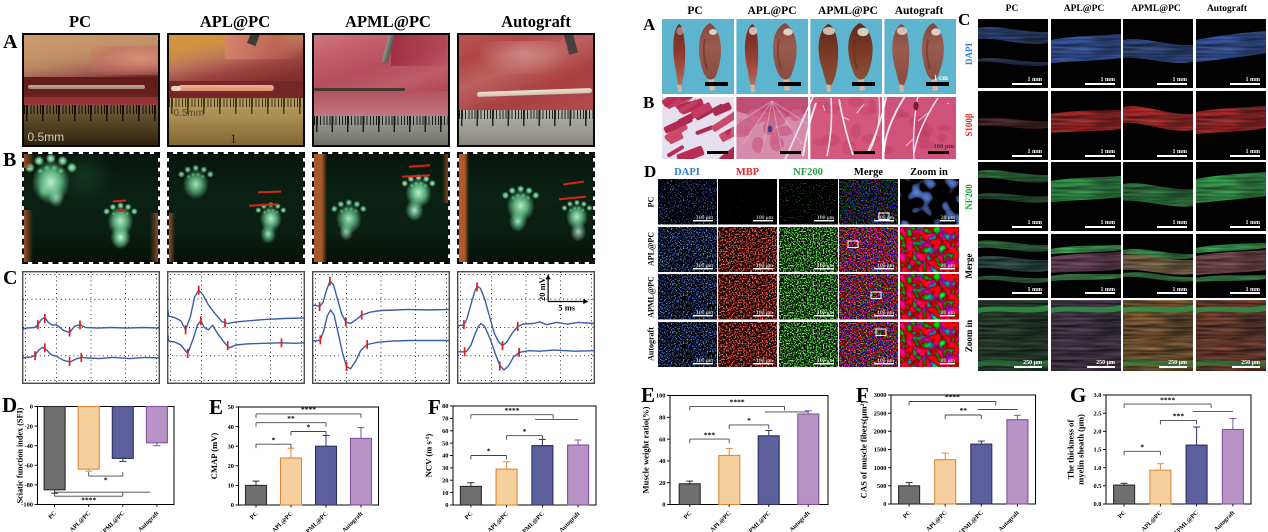  Describe the element at coordinates (28, 426) in the screenshot. I see `svg-text: -20` at that location.